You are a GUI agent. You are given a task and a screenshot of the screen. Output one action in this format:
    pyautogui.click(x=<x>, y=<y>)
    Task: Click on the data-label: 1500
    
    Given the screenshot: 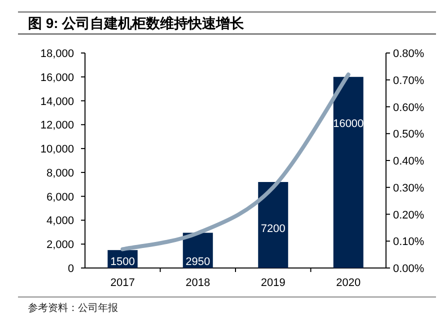 What is the action you would take?
    pyautogui.click(x=122, y=262)
    